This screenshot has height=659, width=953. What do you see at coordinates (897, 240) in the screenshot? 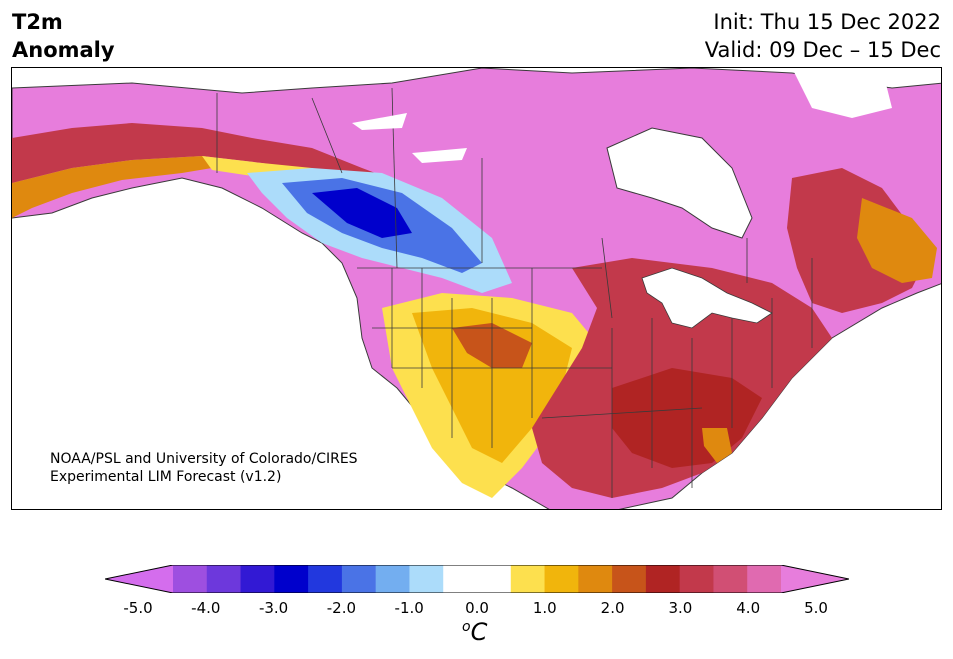
I see `east-canada-orange` at bounding box center [897, 240].